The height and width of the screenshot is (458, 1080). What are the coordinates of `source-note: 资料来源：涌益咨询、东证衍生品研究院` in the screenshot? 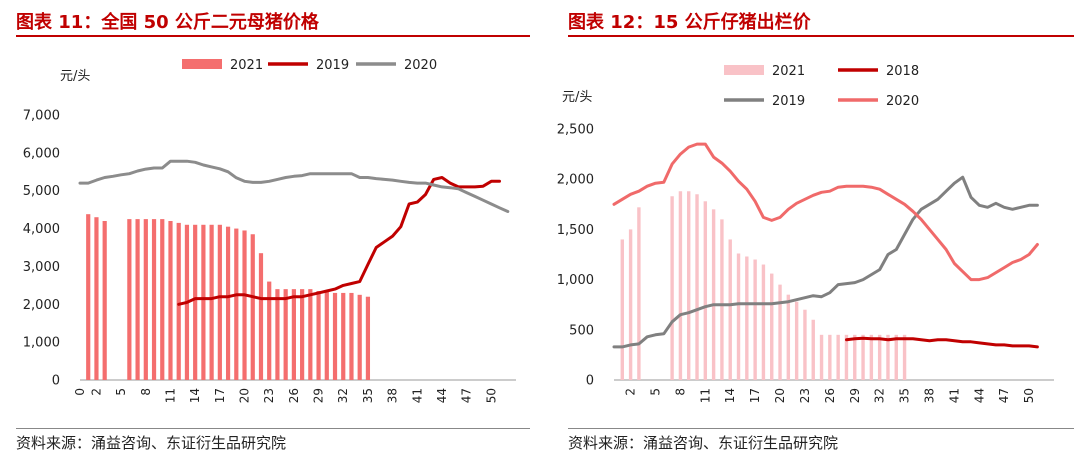 It's located at (151, 443).